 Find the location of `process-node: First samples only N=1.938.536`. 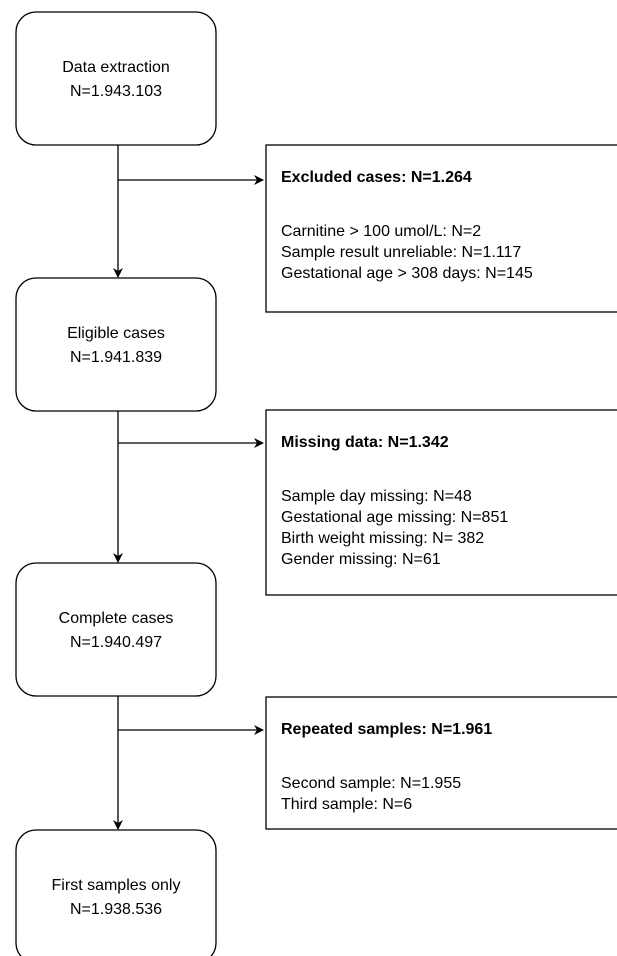

process-node: First samples only N=1.938.536 is located at coordinates (116, 892).